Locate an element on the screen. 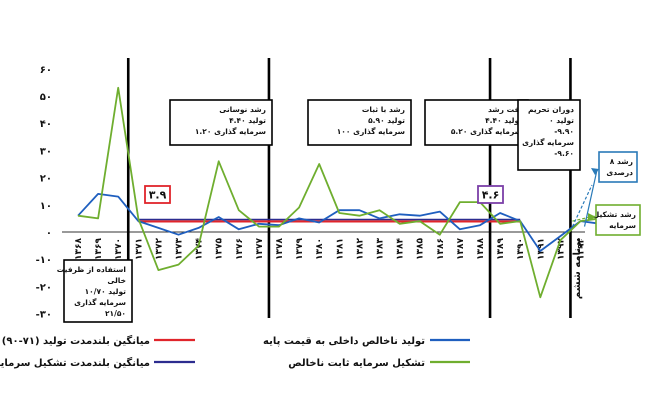  y-tick-label: ۳۰ is located at coordinates (46, 151).